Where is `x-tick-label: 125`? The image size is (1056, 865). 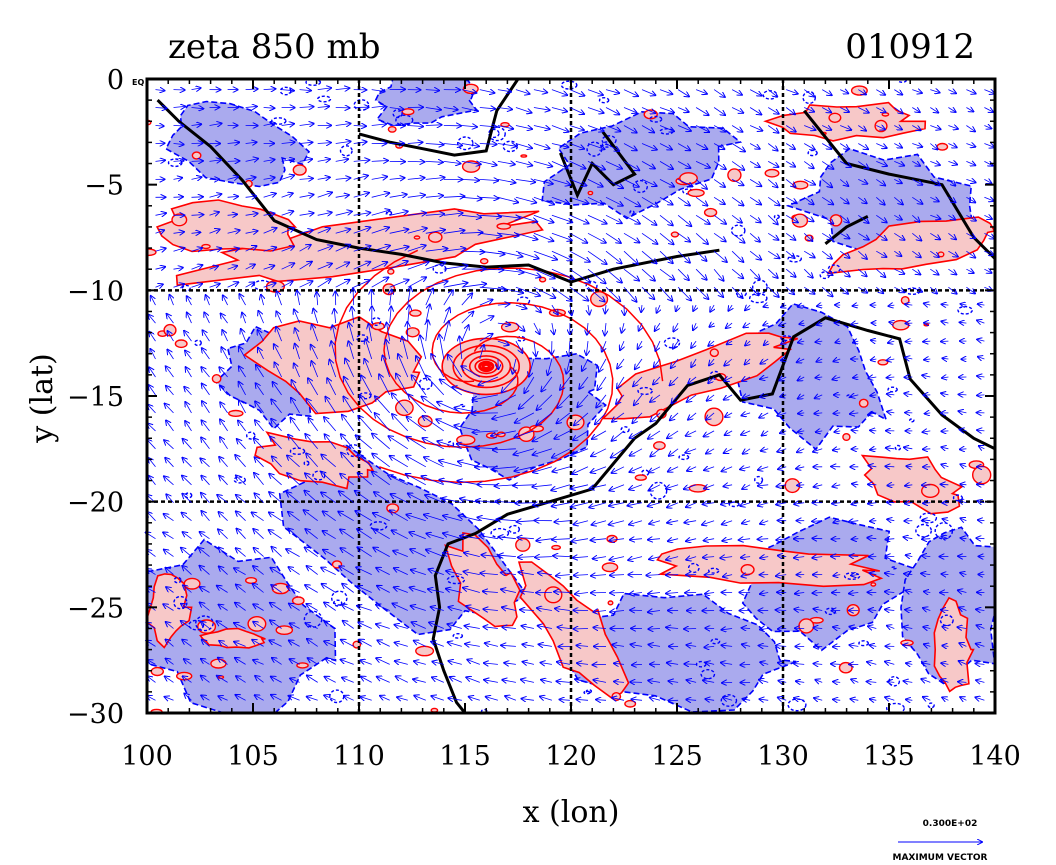 x-tick-label: 125 is located at coordinates (677, 756).